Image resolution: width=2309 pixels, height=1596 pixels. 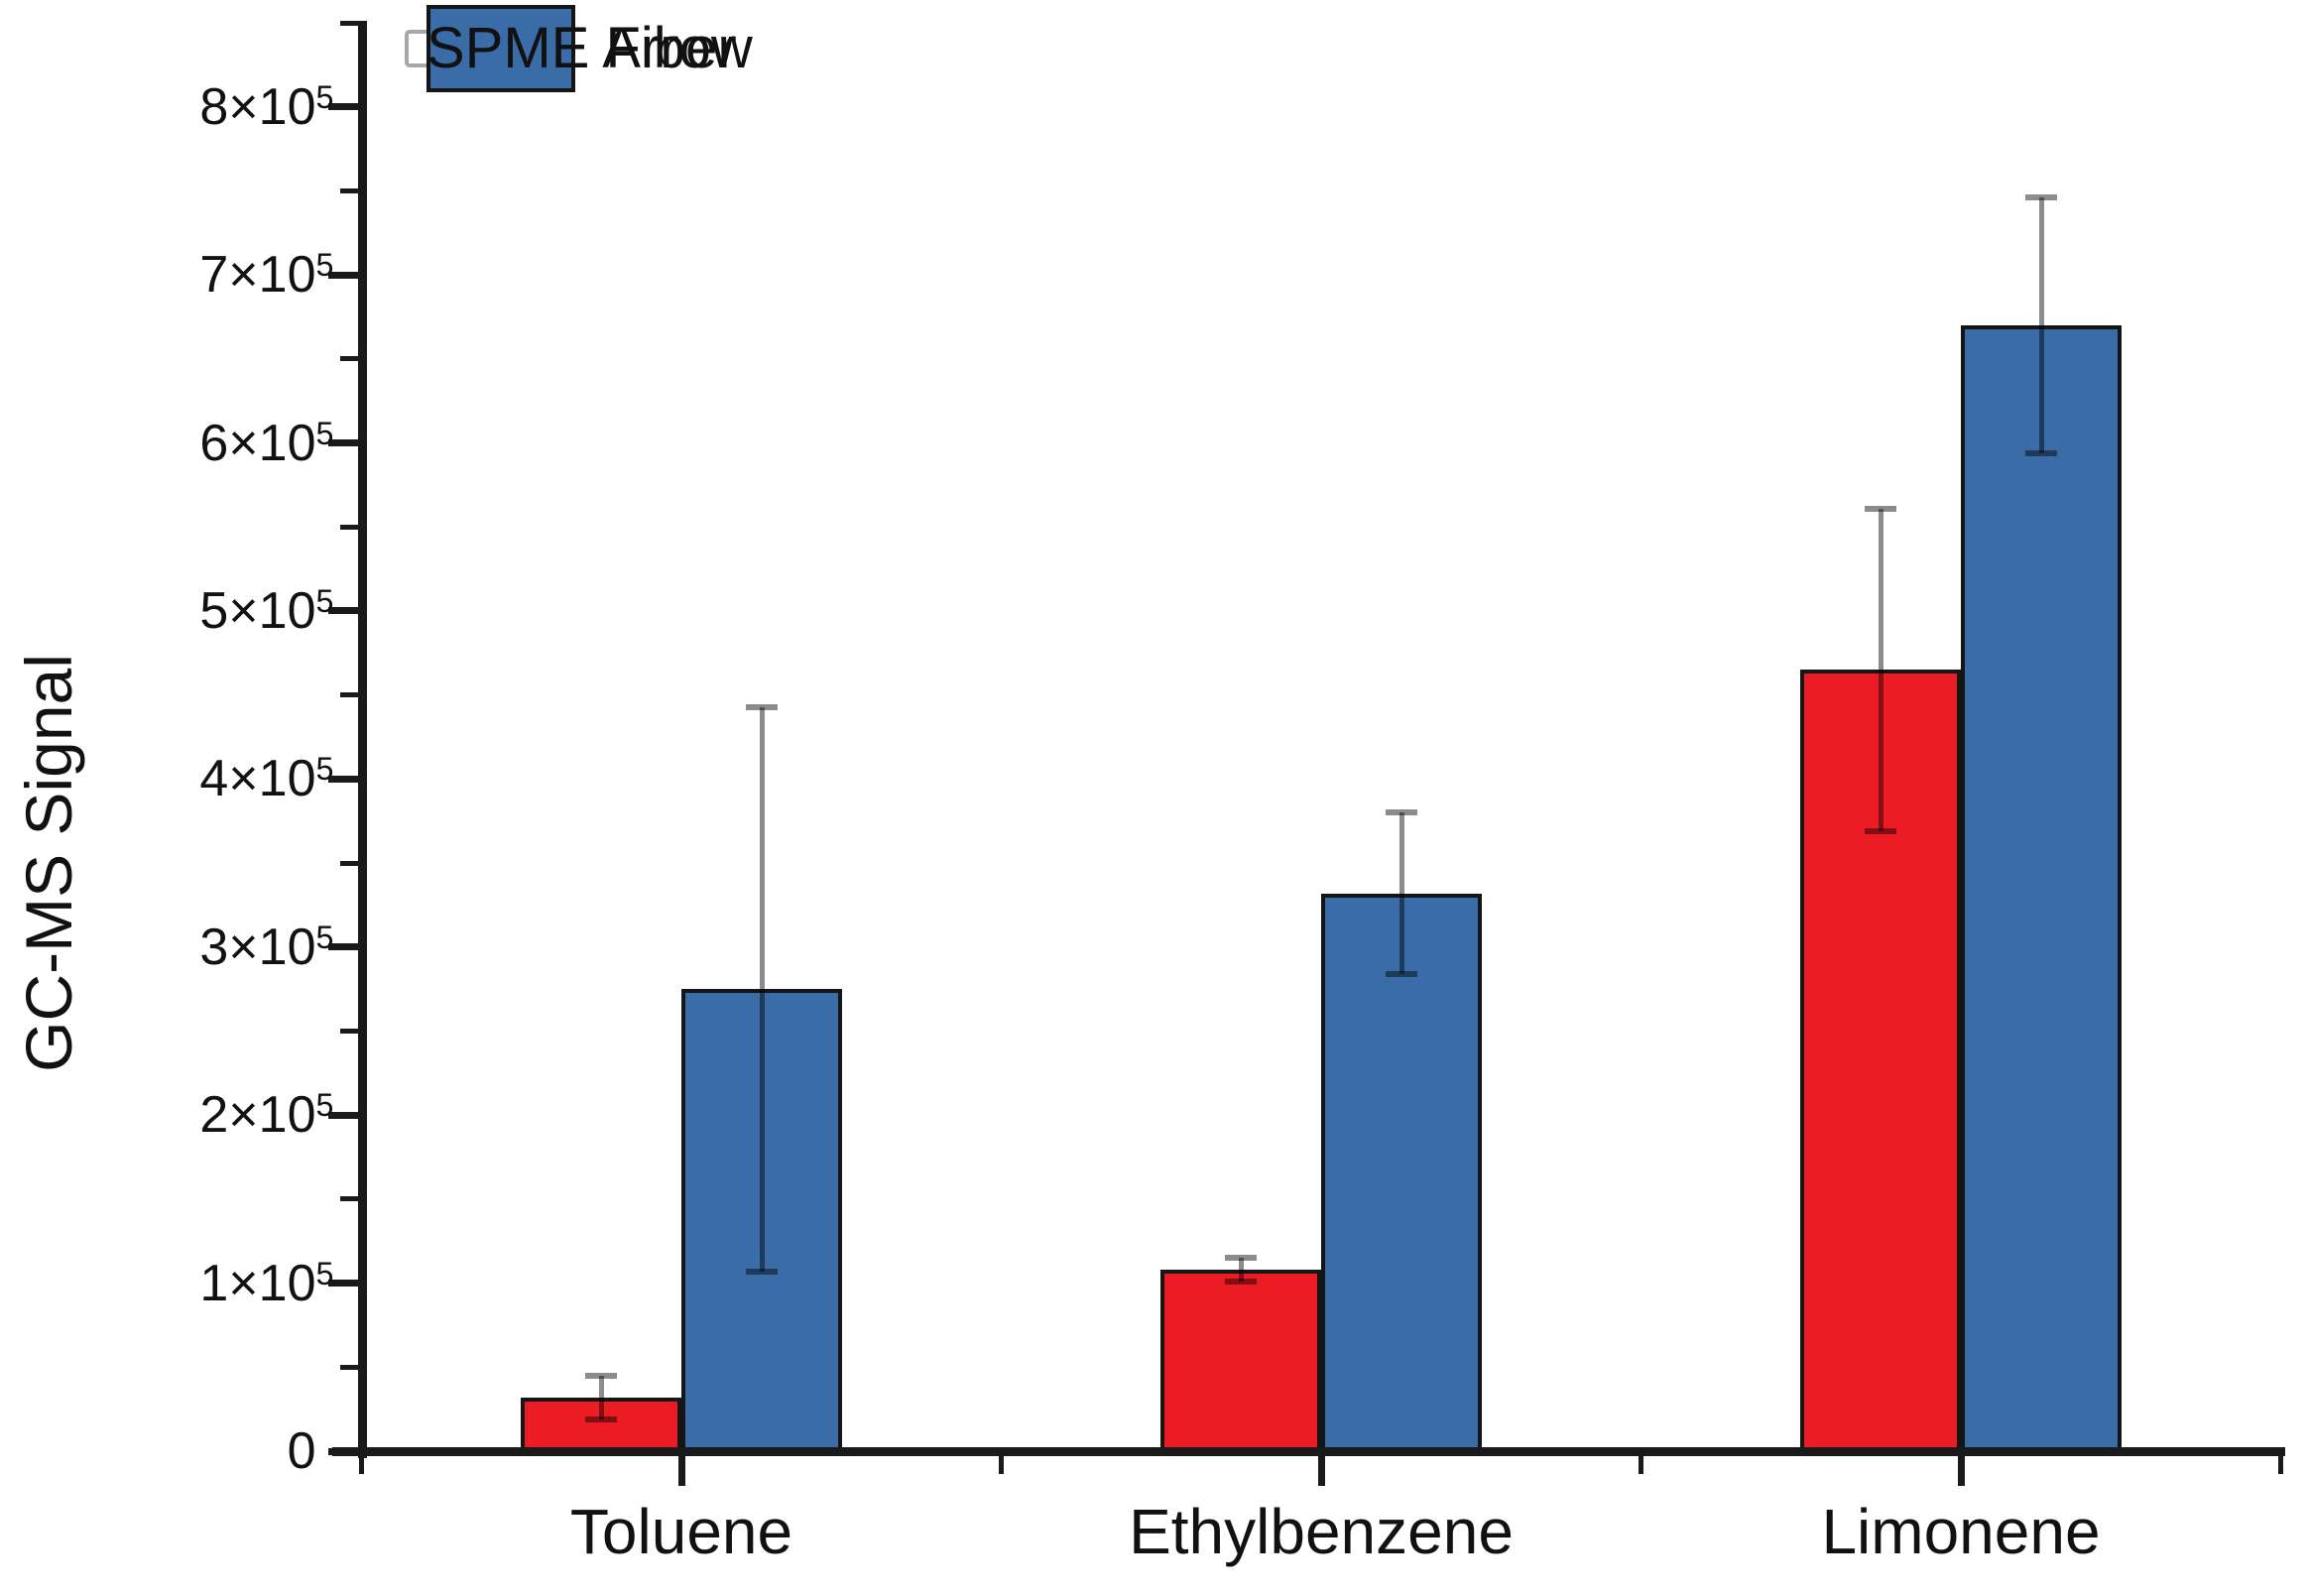 What do you see at coordinates (589, 48) in the screenshot?
I see `legend-label: SPME Arrow` at bounding box center [589, 48].